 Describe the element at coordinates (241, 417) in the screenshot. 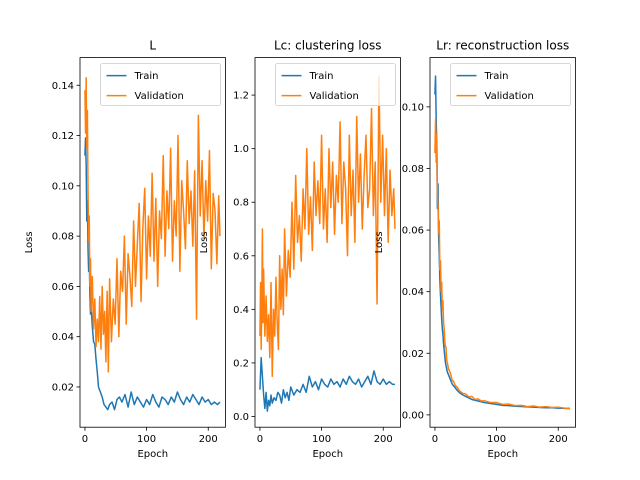

I see `y-tick-label: 0.0` at that location.